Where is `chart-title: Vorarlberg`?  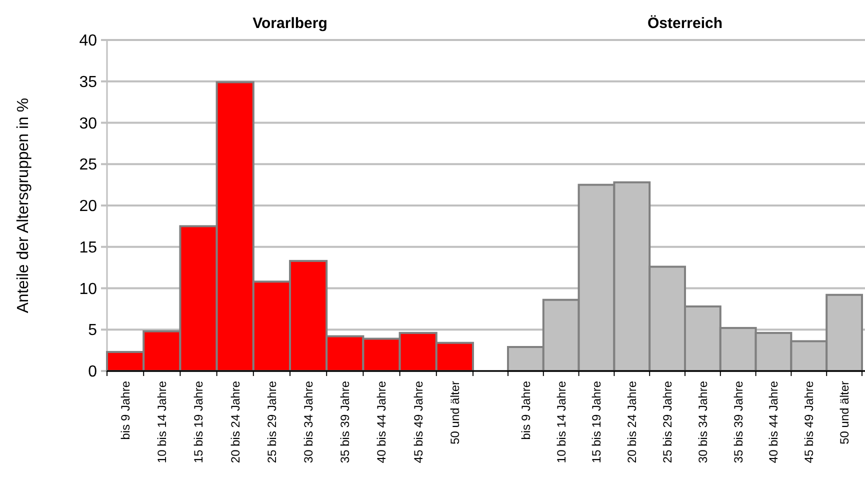 chart-title: Vorarlberg is located at coordinates (290, 23).